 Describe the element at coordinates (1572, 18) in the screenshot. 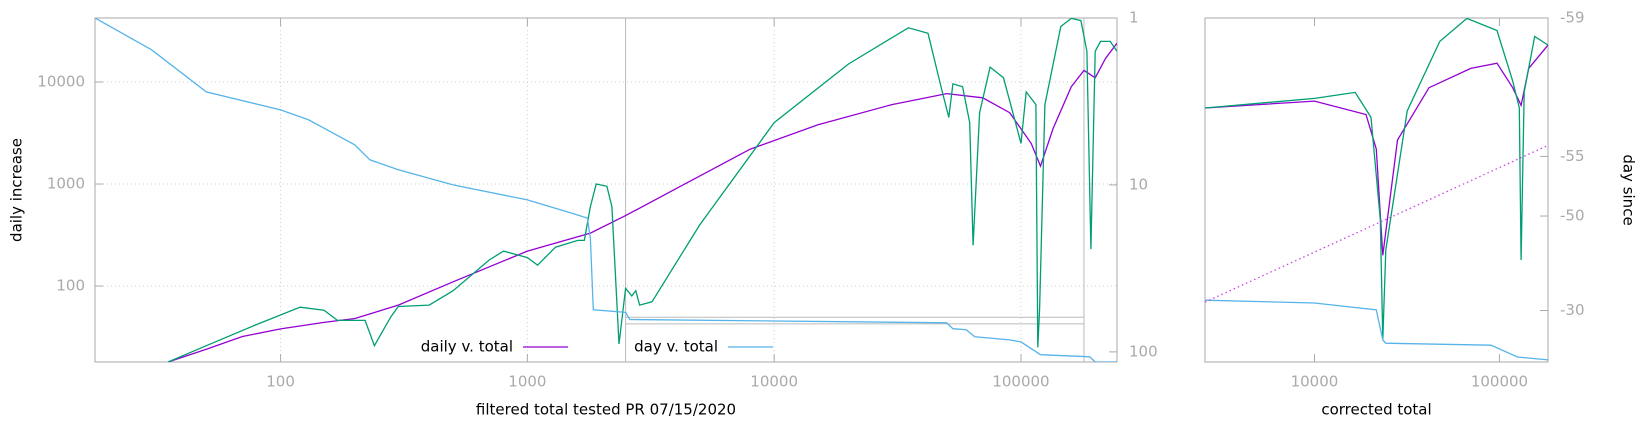

I see `y2-tick-label: -59` at that location.